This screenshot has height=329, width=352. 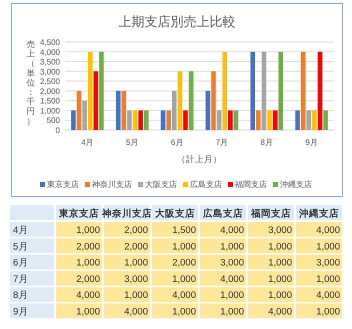 What do you see at coordinates (31, 82) in the screenshot?
I see `text: 売上（単位：千円）` at bounding box center [31, 82].